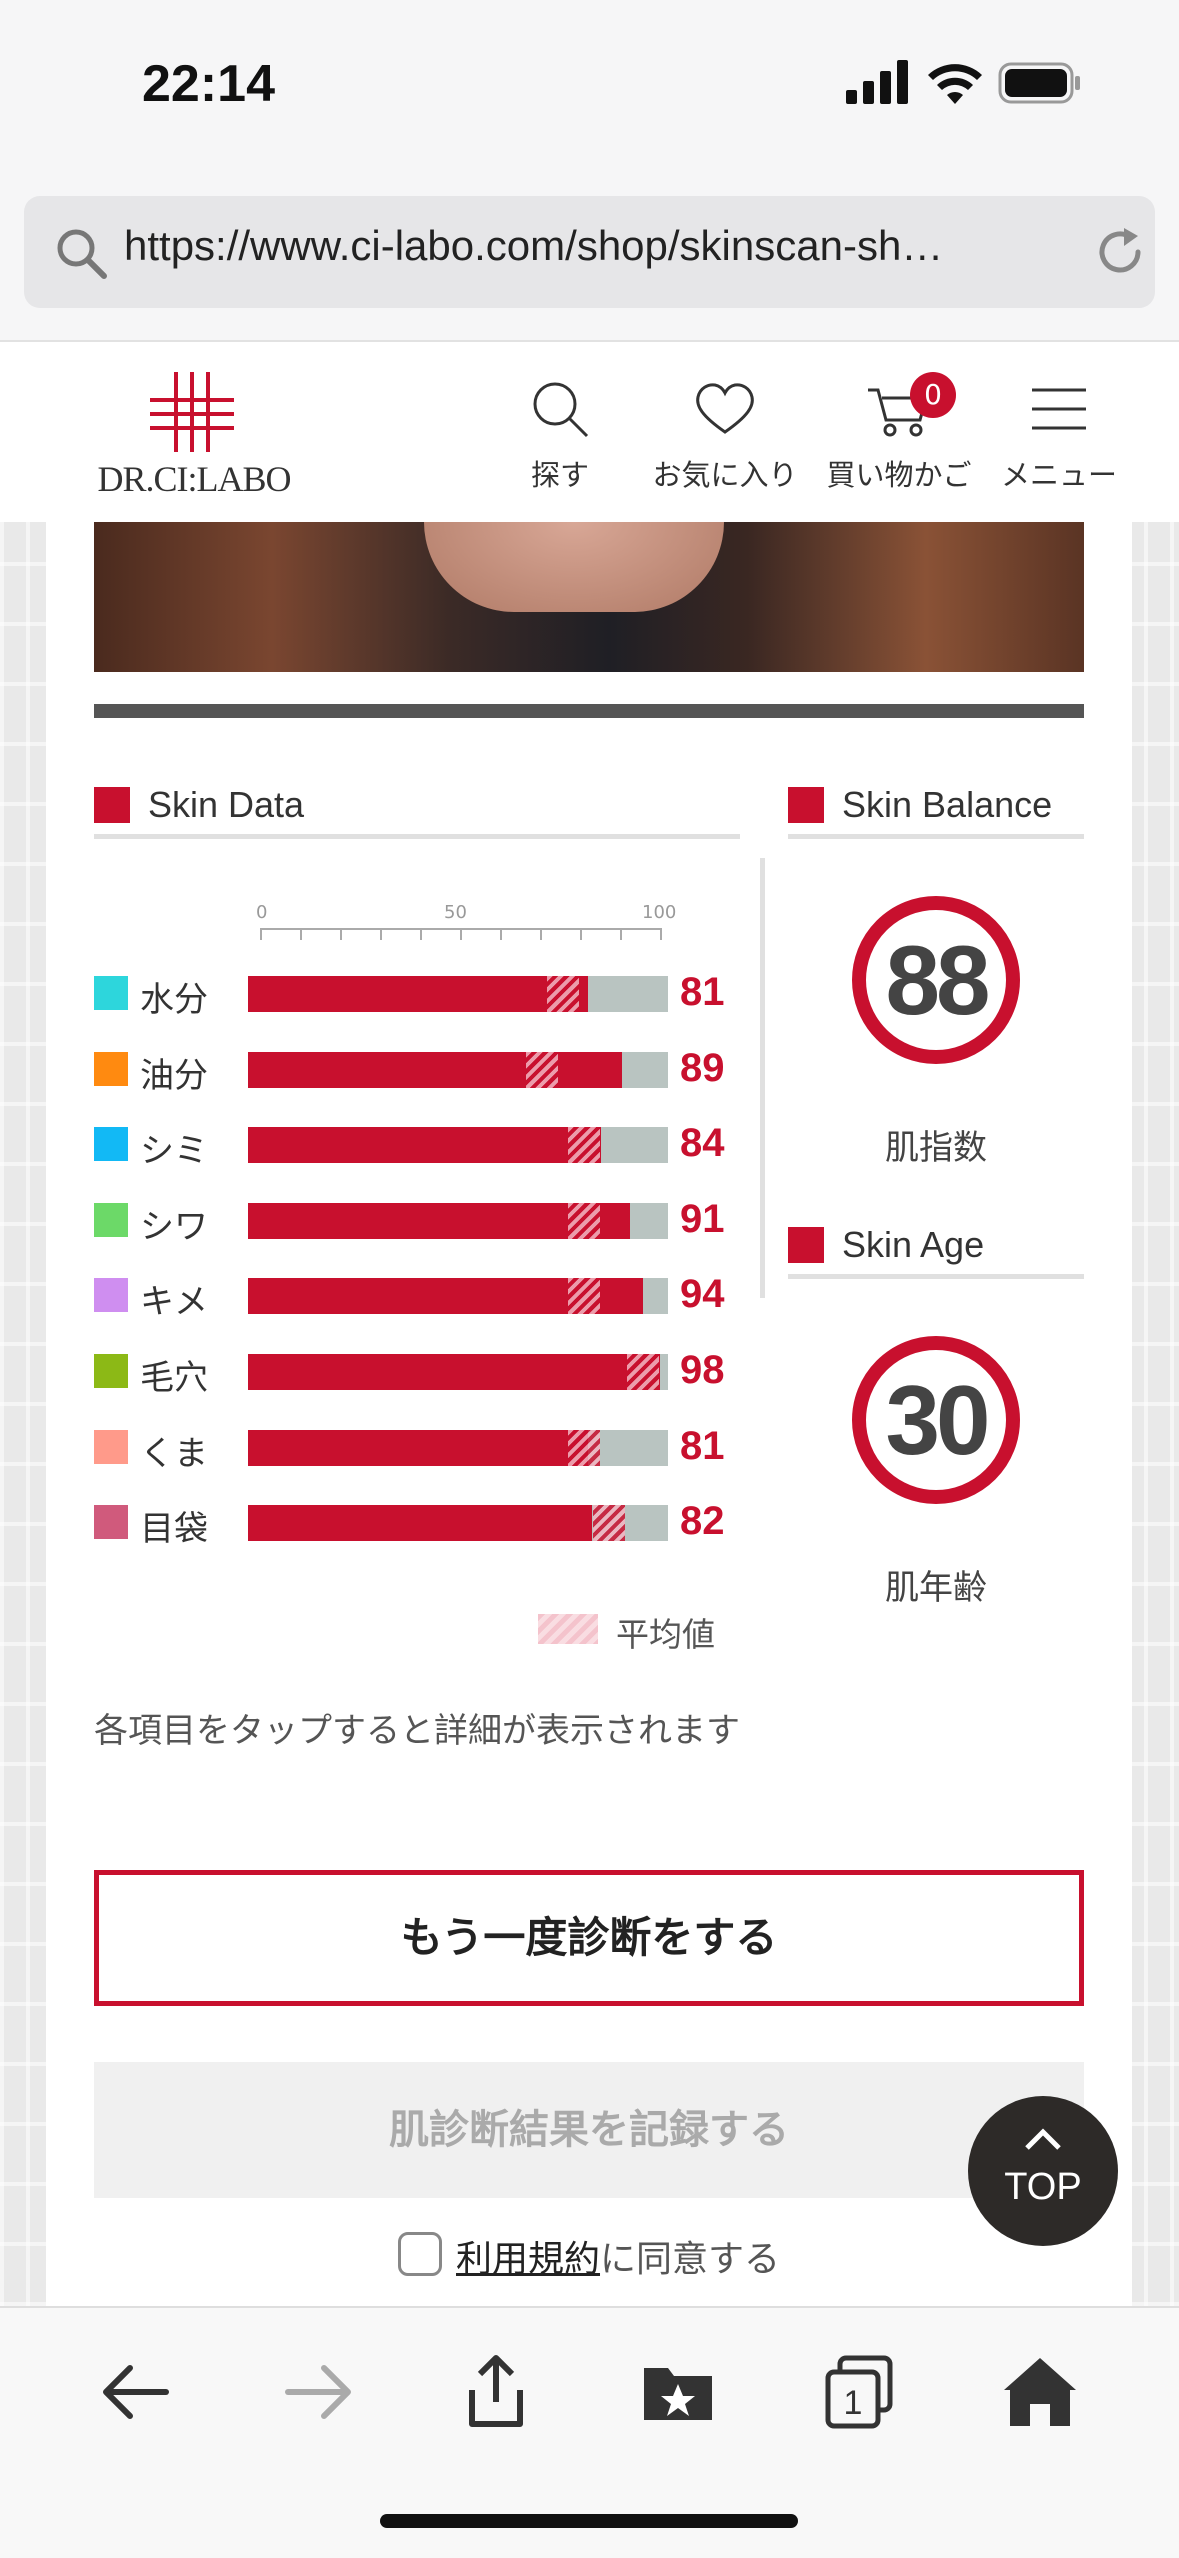  Describe the element at coordinates (434, 1297) in the screenshot. I see `skin-metric-row: キメ 94` at that location.